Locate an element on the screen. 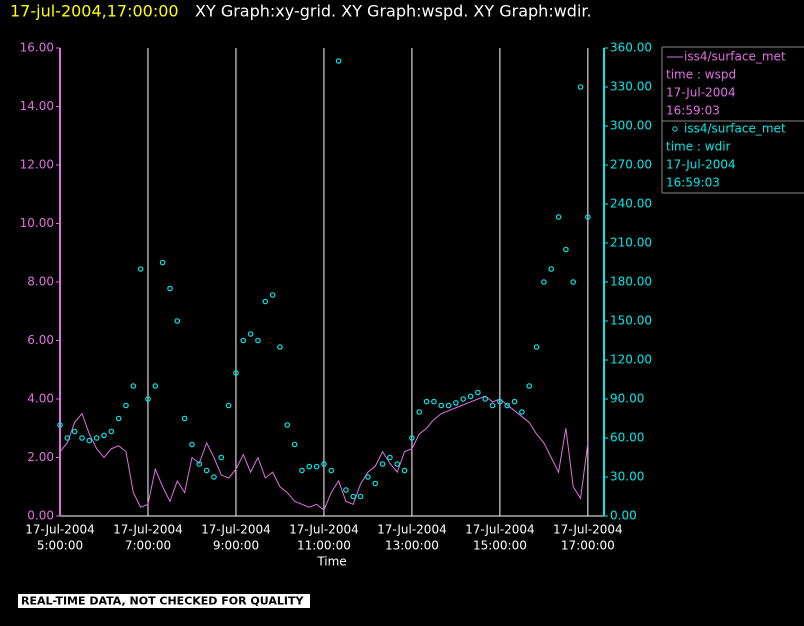 This screenshot has height=626, width=804. y2-tick-label: 90.00 is located at coordinates (627, 399).